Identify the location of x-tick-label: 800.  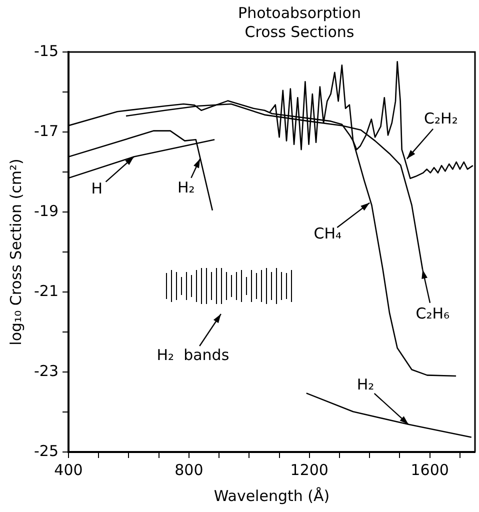
(189, 469).